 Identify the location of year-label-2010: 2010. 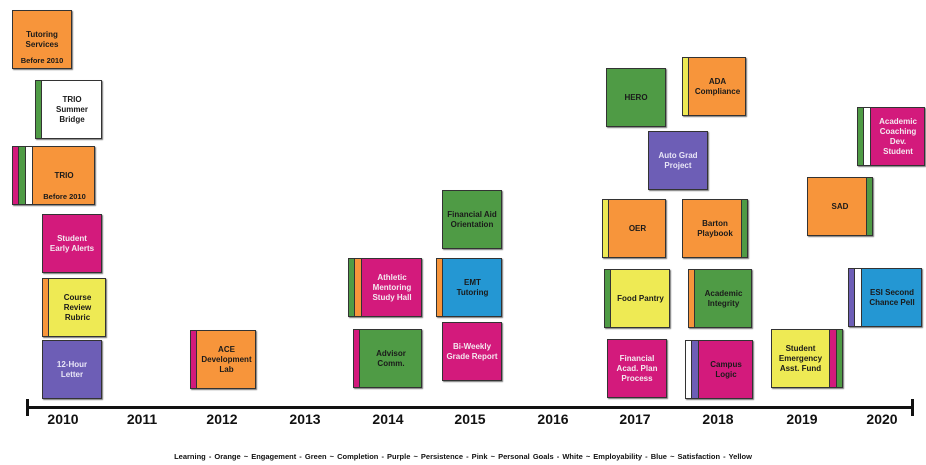
(63, 419).